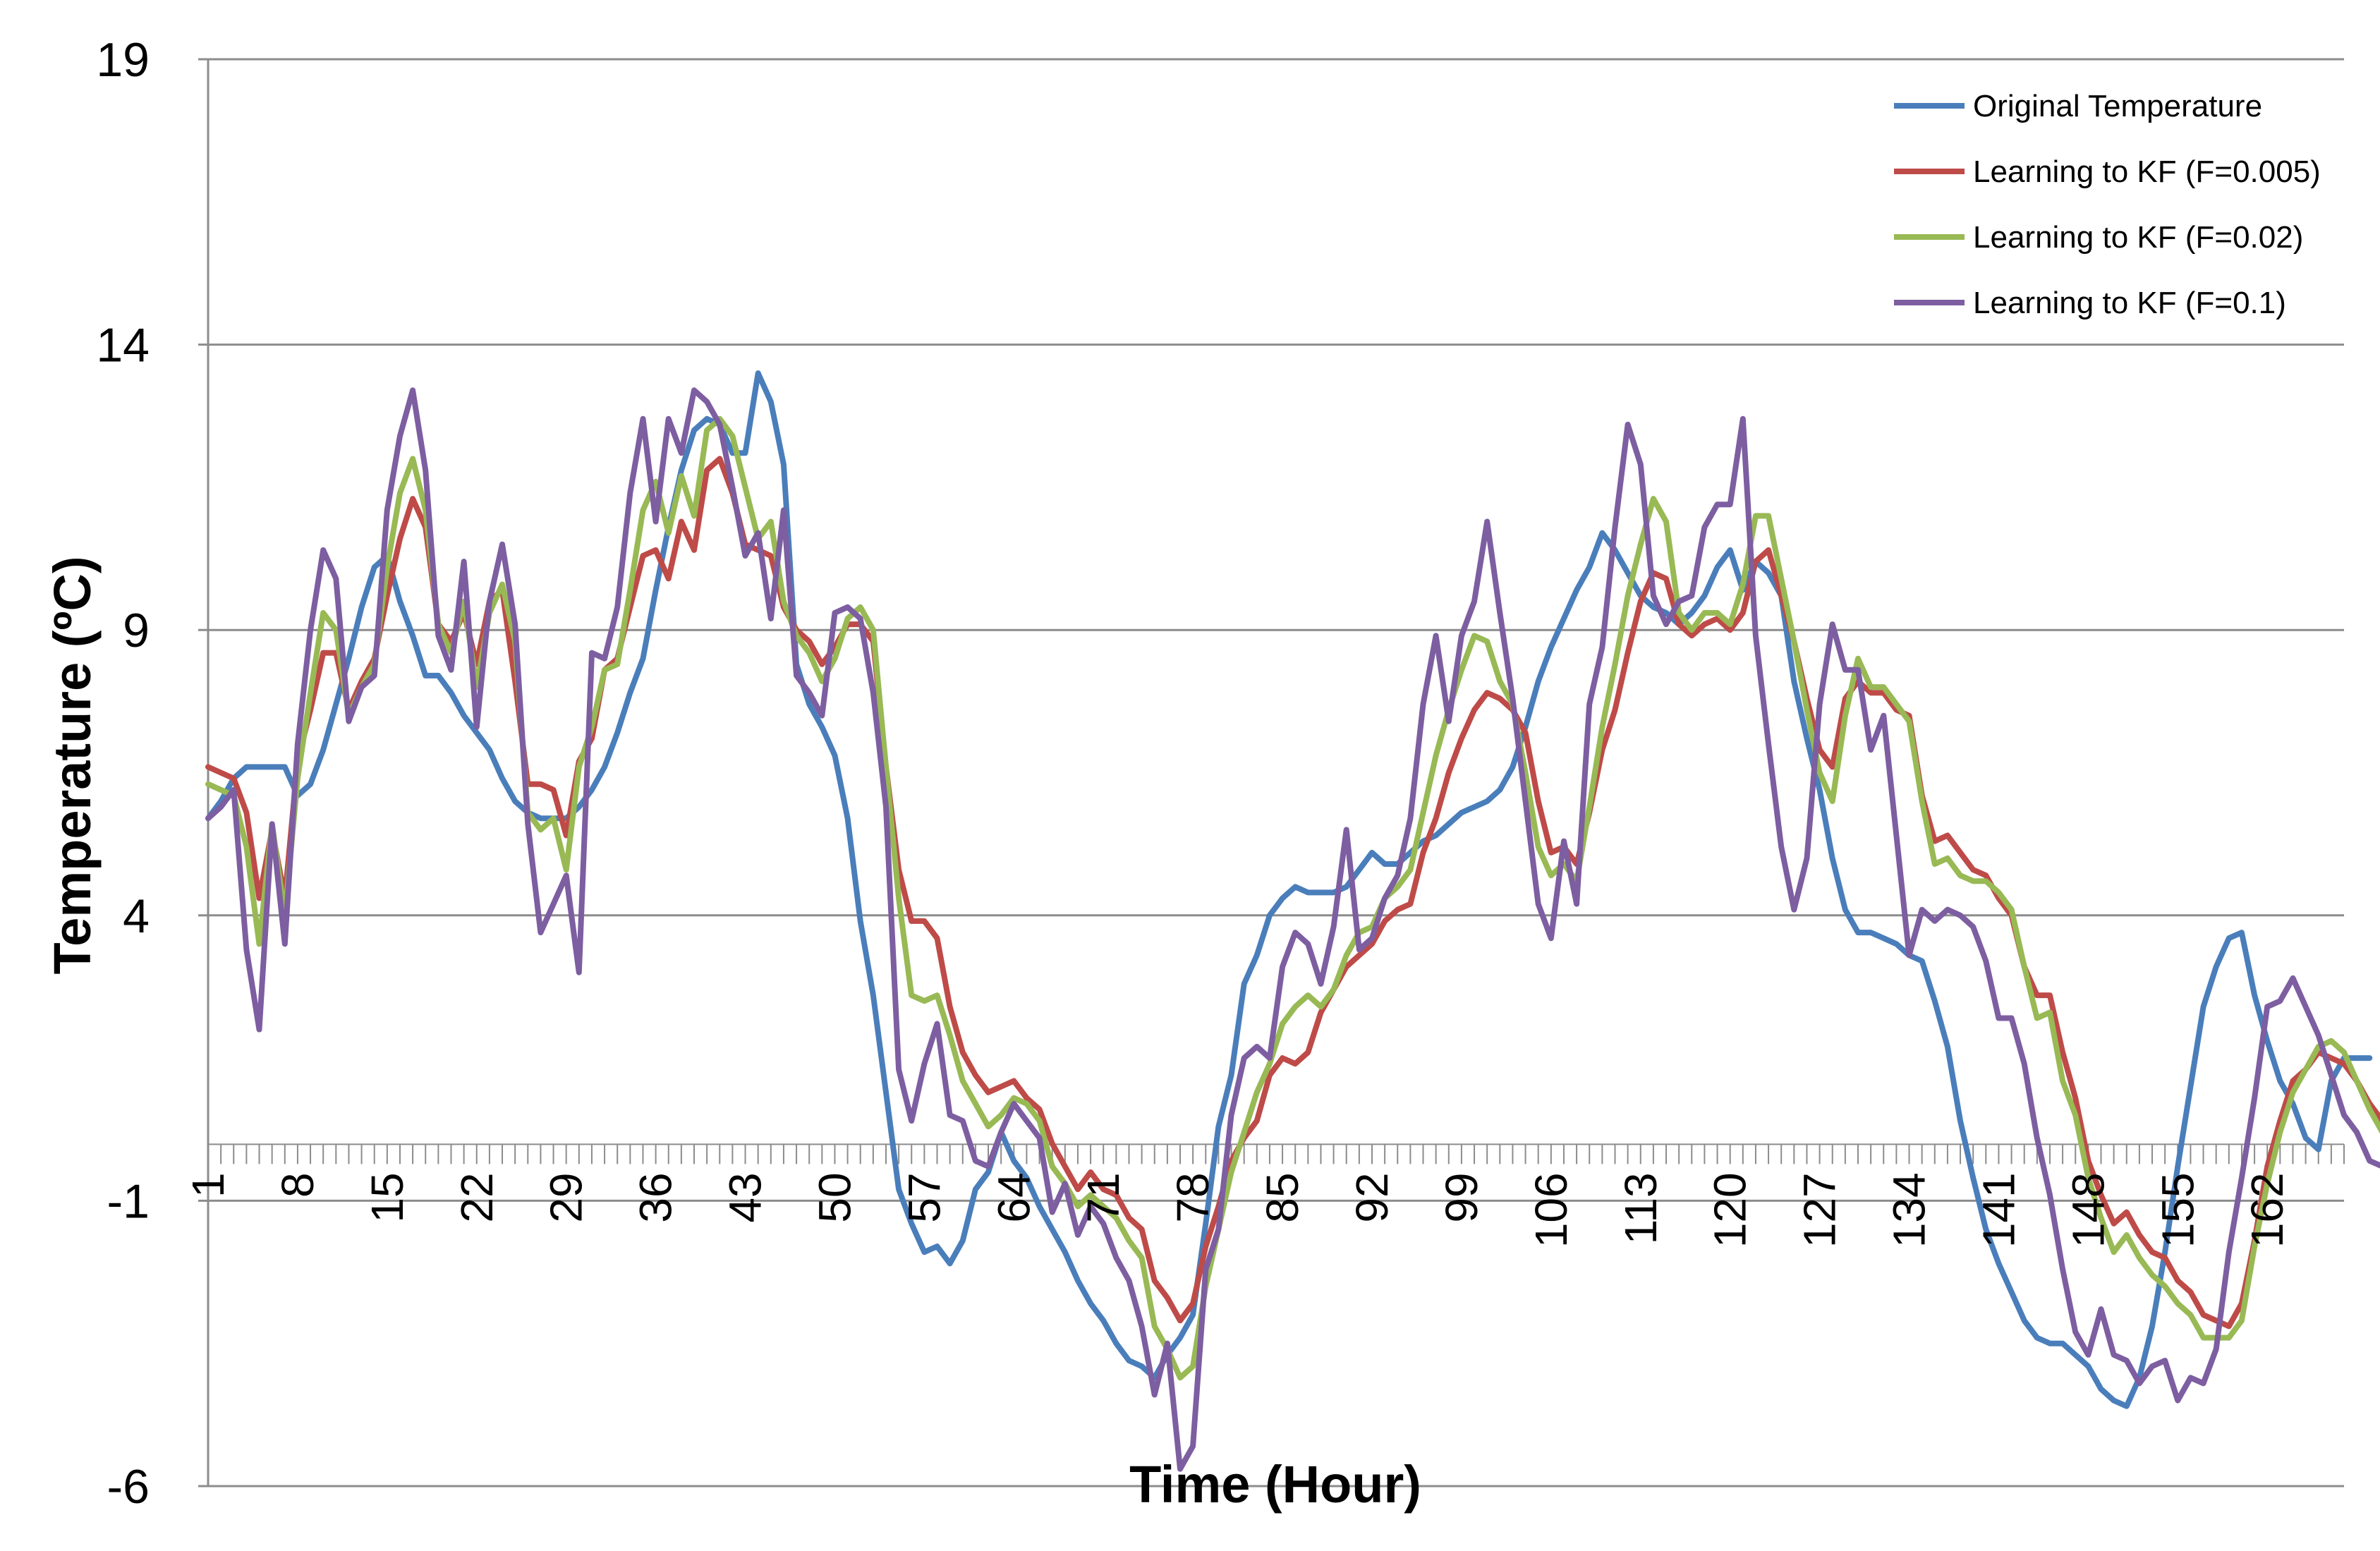 The width and height of the screenshot is (2380, 1551). What do you see at coordinates (834, 1197) in the screenshot?
I see `x-tick-label: 50` at bounding box center [834, 1197].